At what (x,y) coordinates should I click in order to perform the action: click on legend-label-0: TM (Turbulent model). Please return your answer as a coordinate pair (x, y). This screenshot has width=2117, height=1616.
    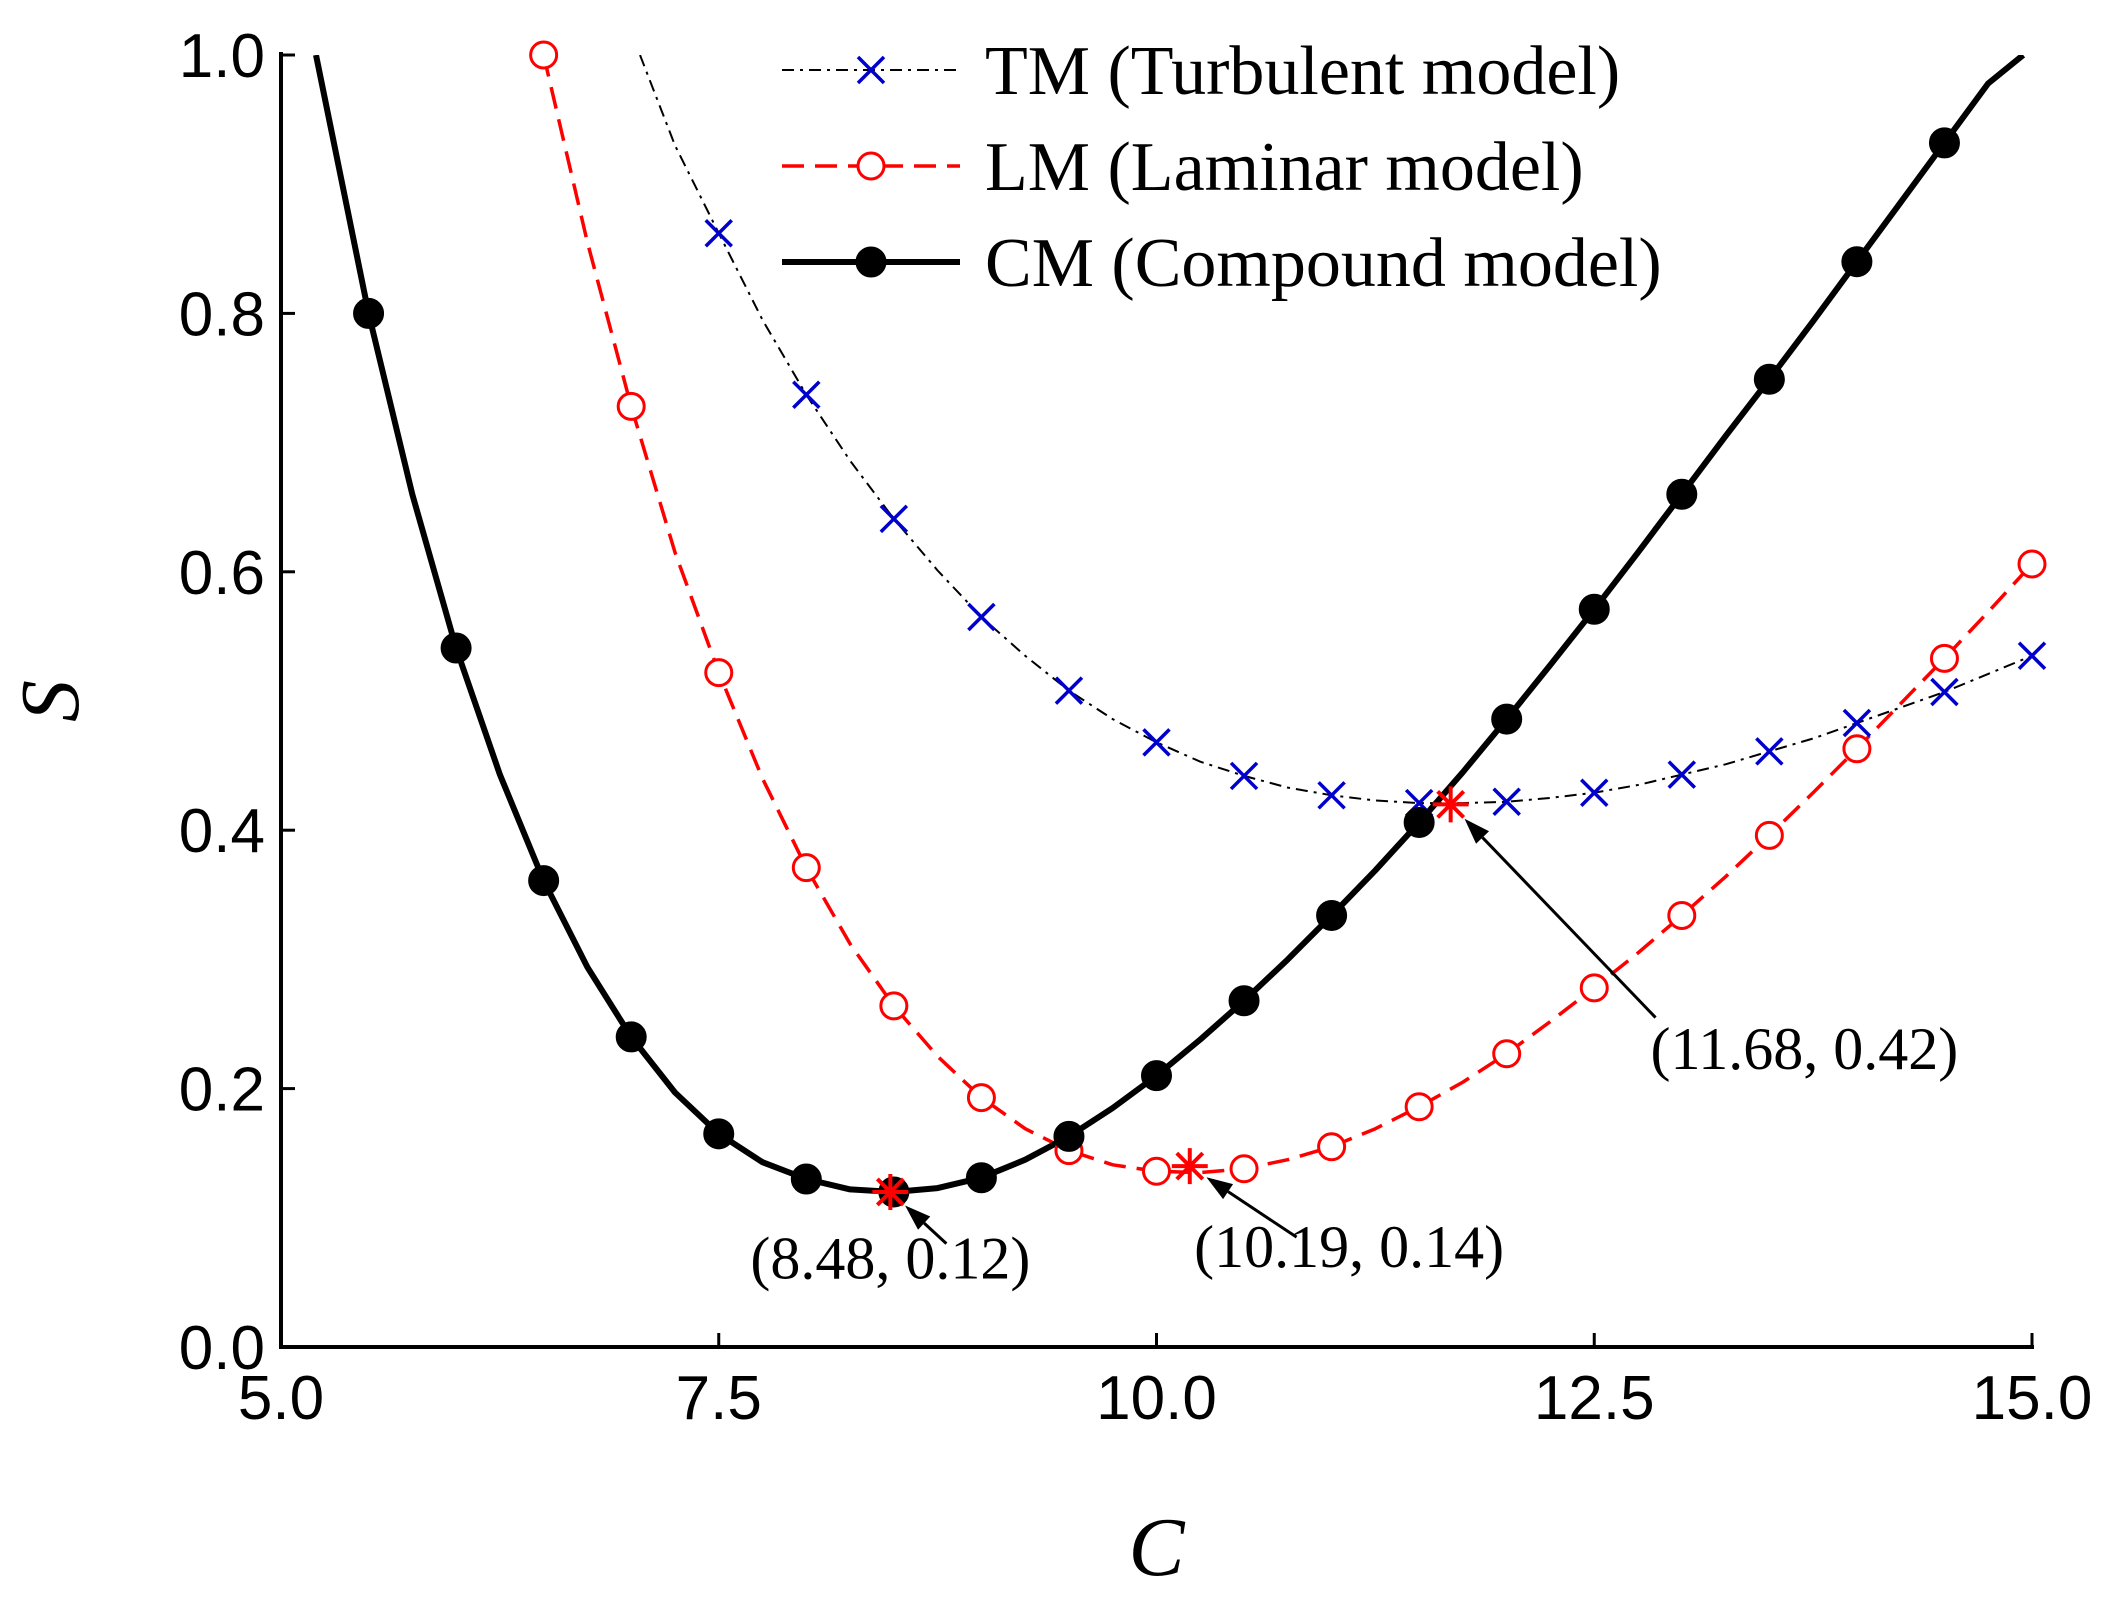
    Looking at the image, I should click on (1302, 71).